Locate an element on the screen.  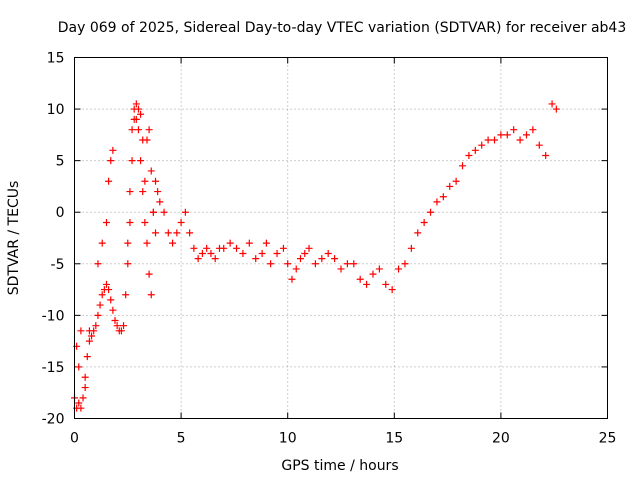
y-tick-label: -20 is located at coordinates (53, 420).